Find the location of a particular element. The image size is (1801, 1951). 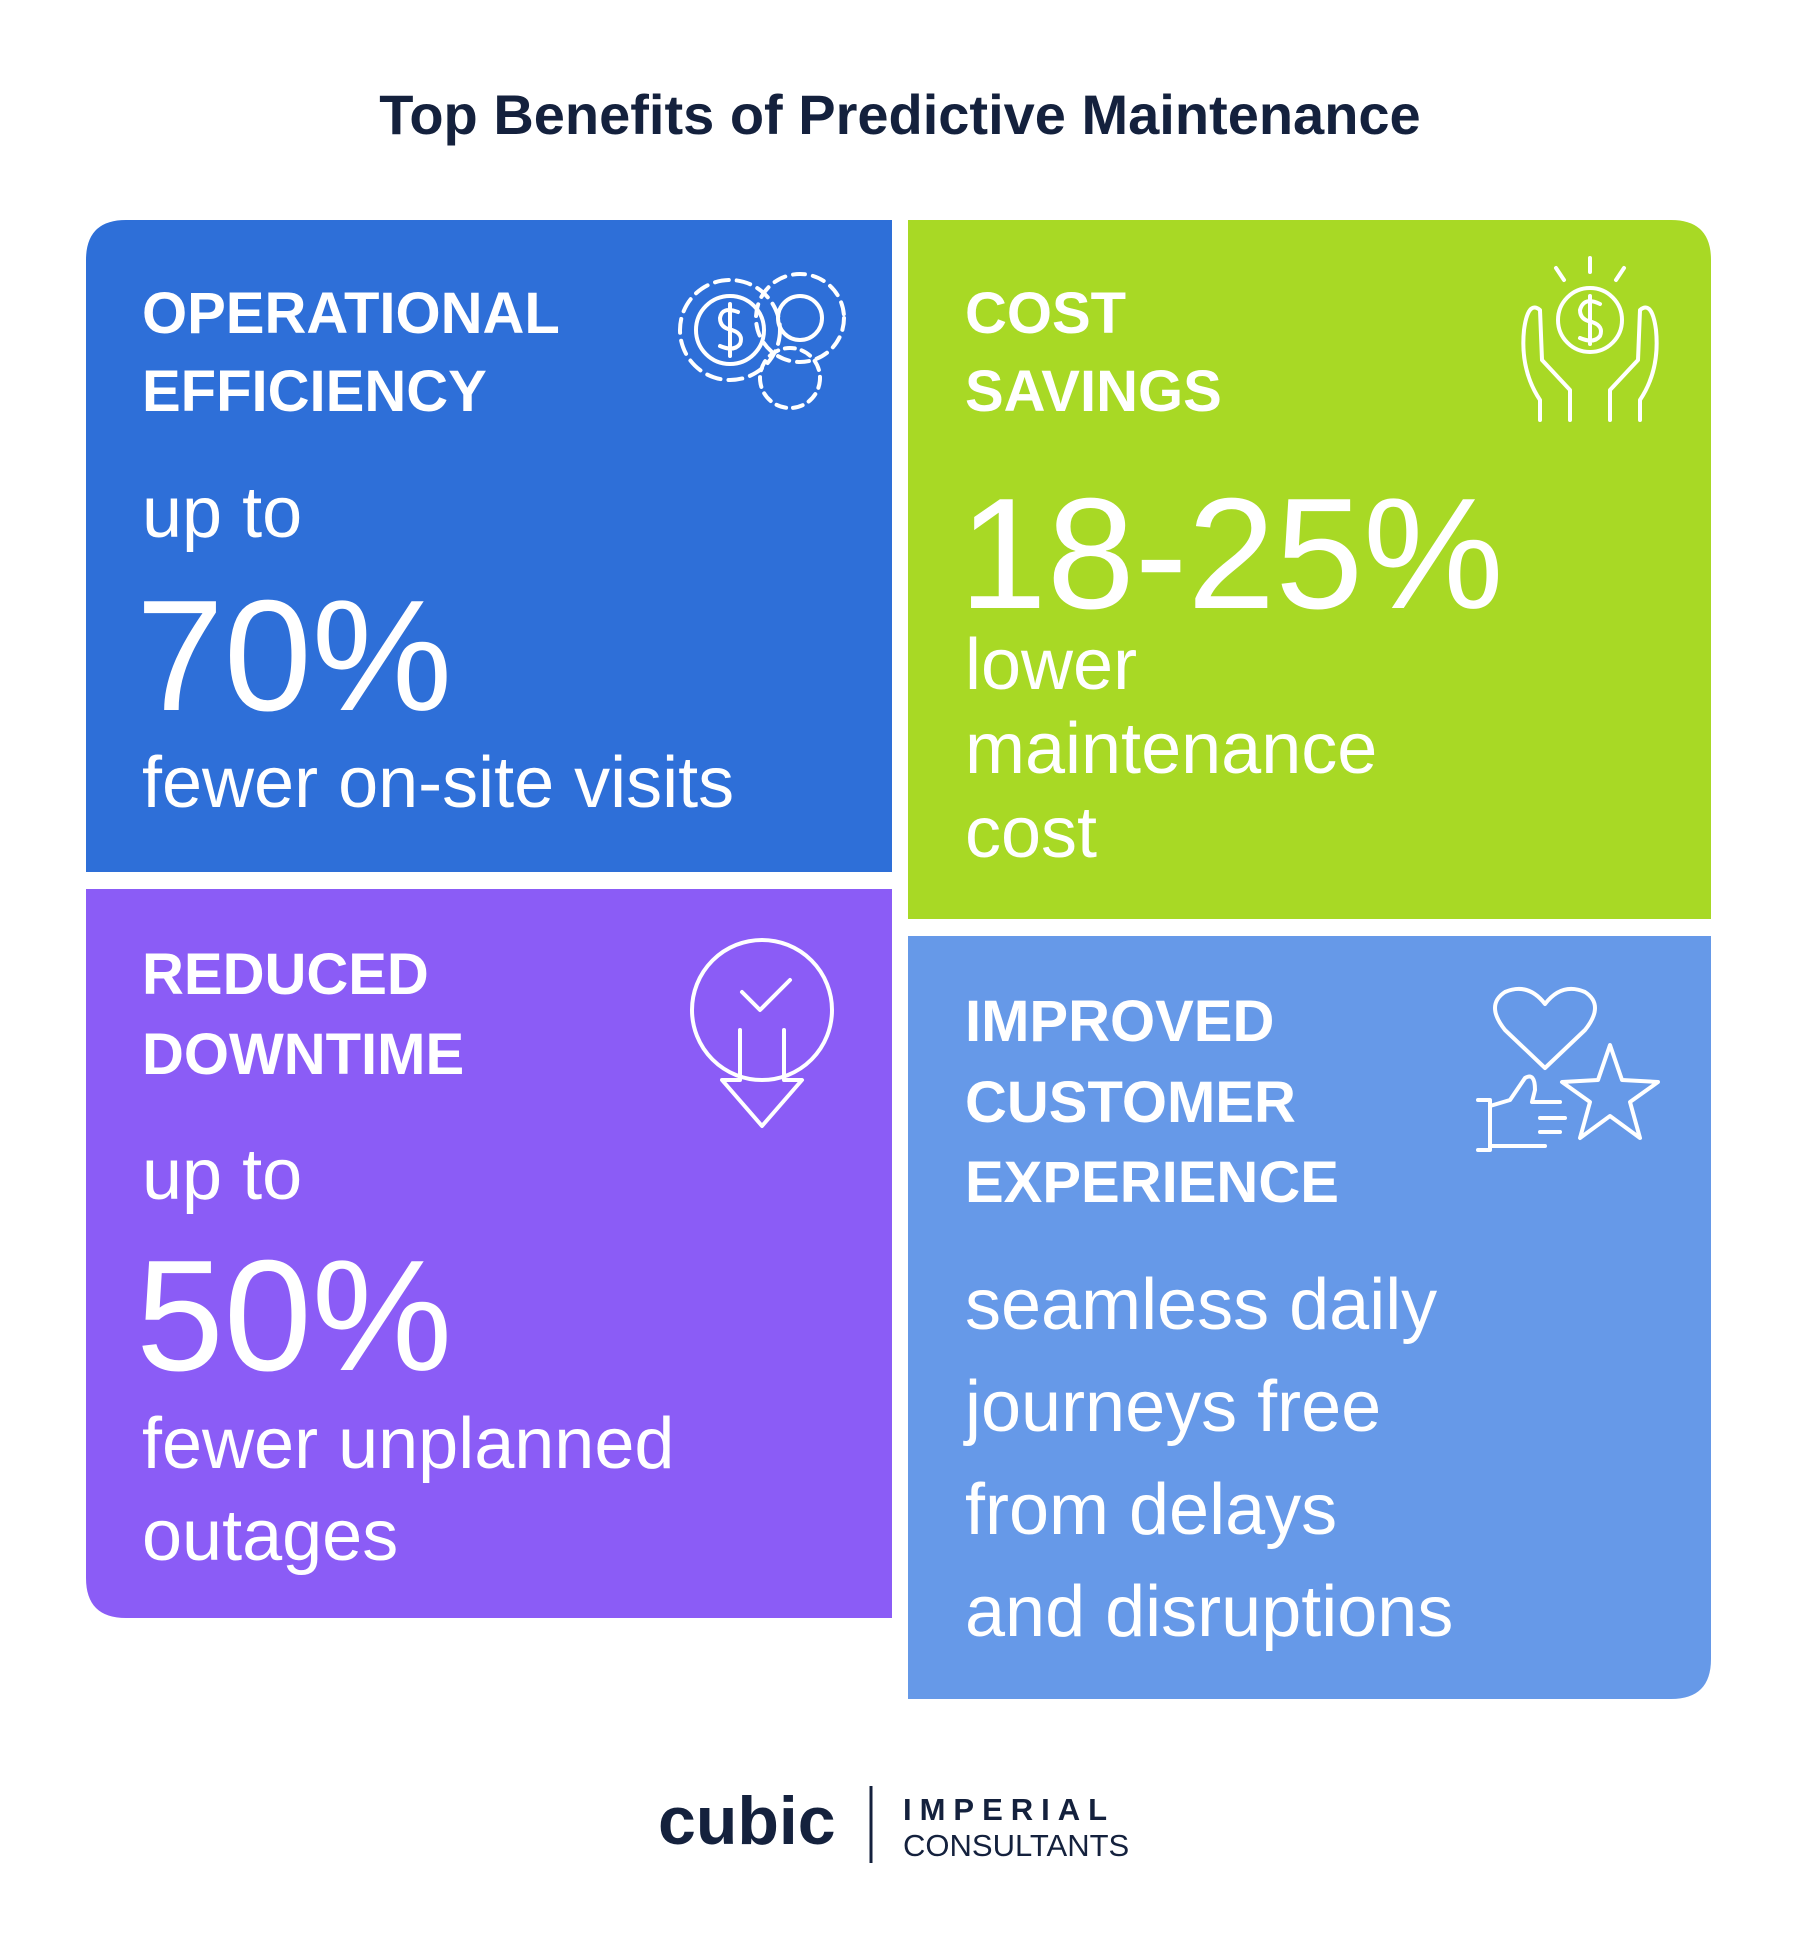

card-heading: EFFICIENCY is located at coordinates (314, 391).